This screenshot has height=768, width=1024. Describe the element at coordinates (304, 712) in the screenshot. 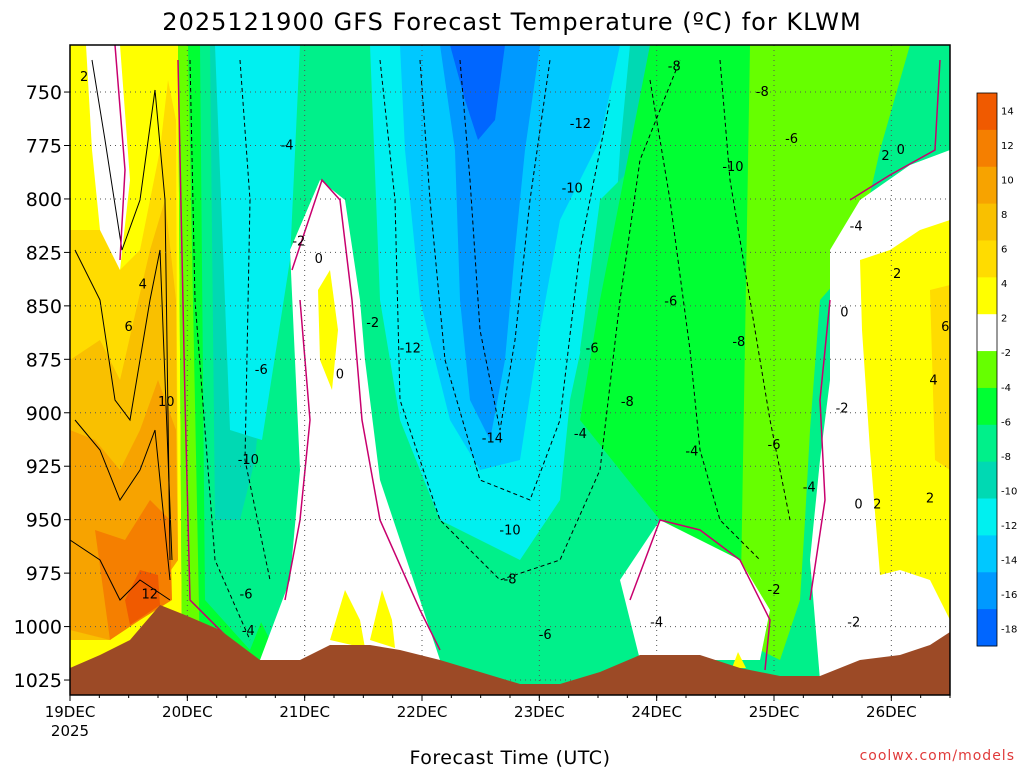

I see `x-tick-label: 21DEC` at that location.